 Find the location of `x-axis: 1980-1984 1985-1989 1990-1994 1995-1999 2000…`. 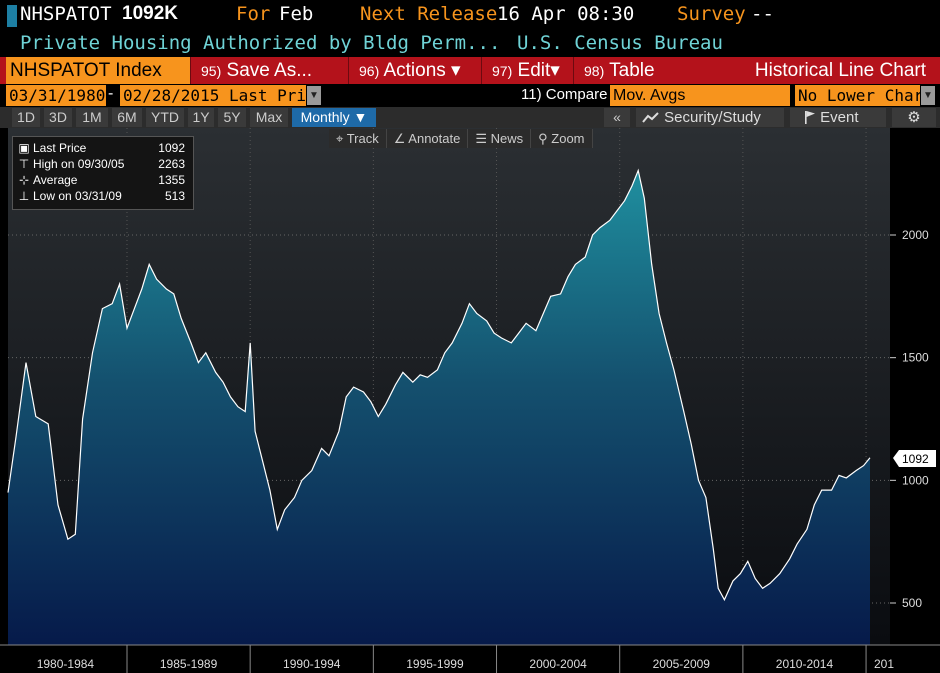

x-axis: 1980-1984 1985-1989 1990-1994 1995-1999 2000… is located at coordinates (470, 658).